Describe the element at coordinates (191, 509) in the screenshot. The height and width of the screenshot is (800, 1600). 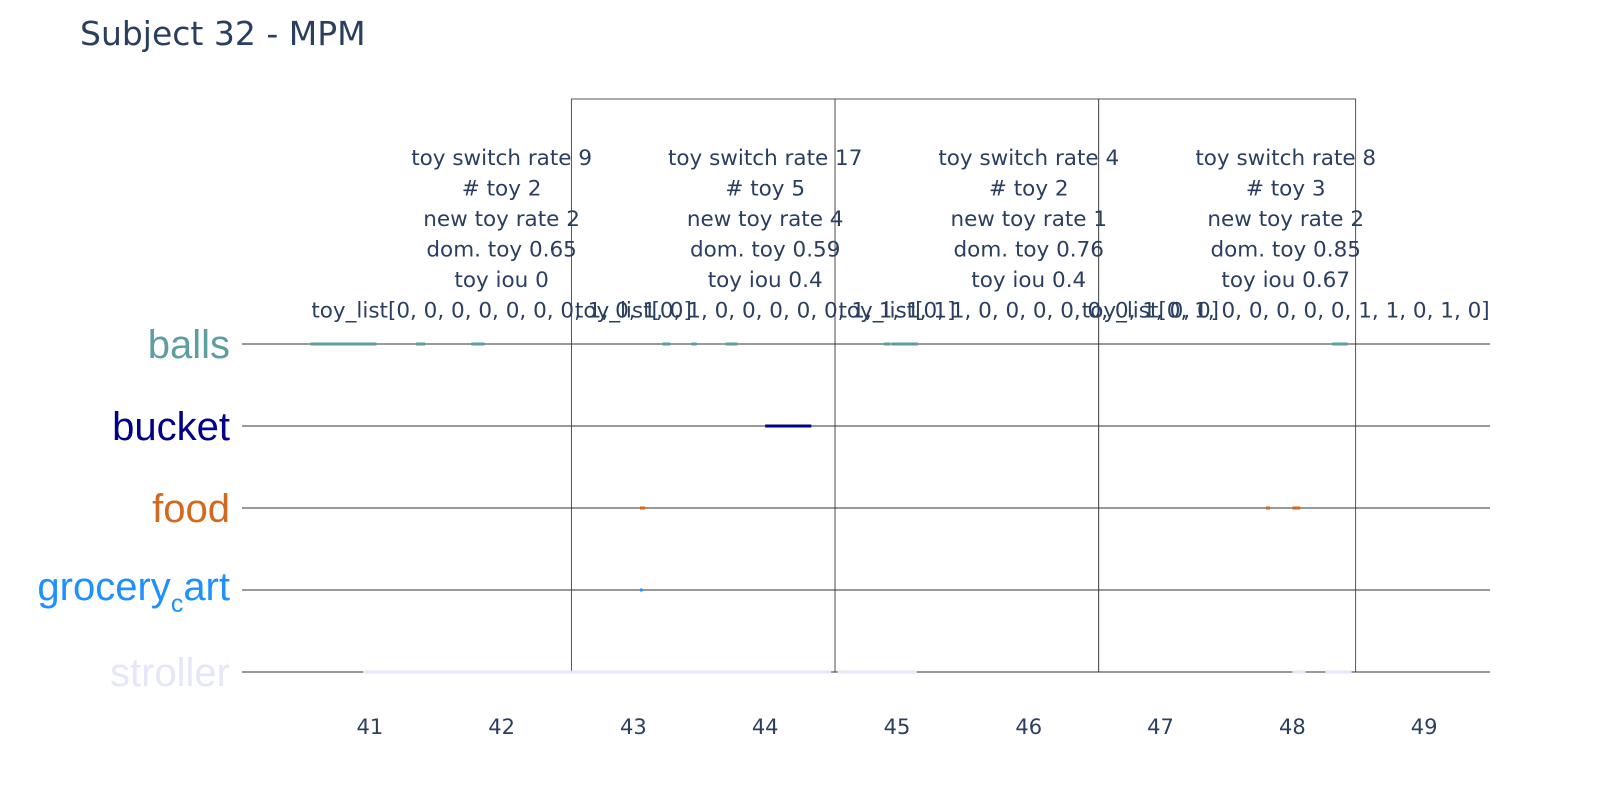
I see `category-label-food: food` at that location.